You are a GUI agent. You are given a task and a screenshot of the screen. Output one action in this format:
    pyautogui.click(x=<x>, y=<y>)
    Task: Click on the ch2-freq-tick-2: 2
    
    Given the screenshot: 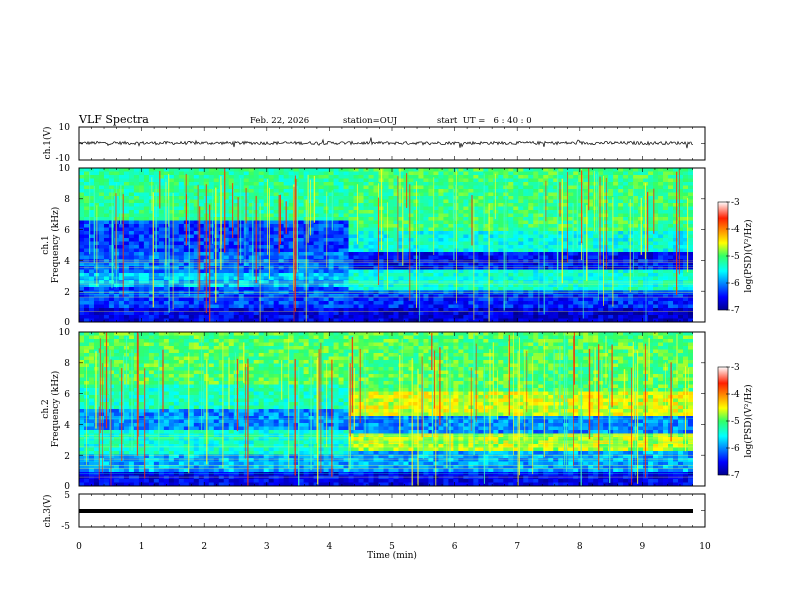 What is the action you would take?
    pyautogui.click(x=67, y=457)
    